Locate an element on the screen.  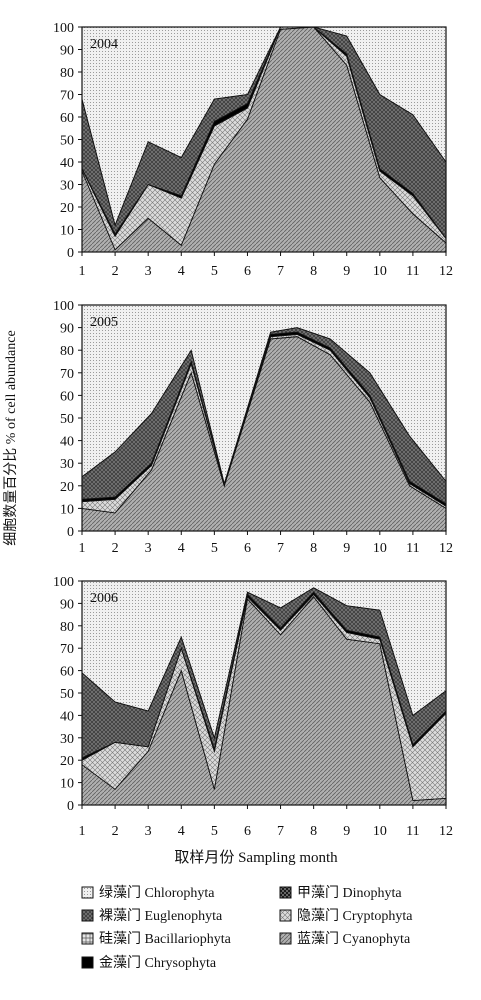
legend-item-chlorophyta: 绿藻门 Chlorophyta is located at coordinates (148, 893).